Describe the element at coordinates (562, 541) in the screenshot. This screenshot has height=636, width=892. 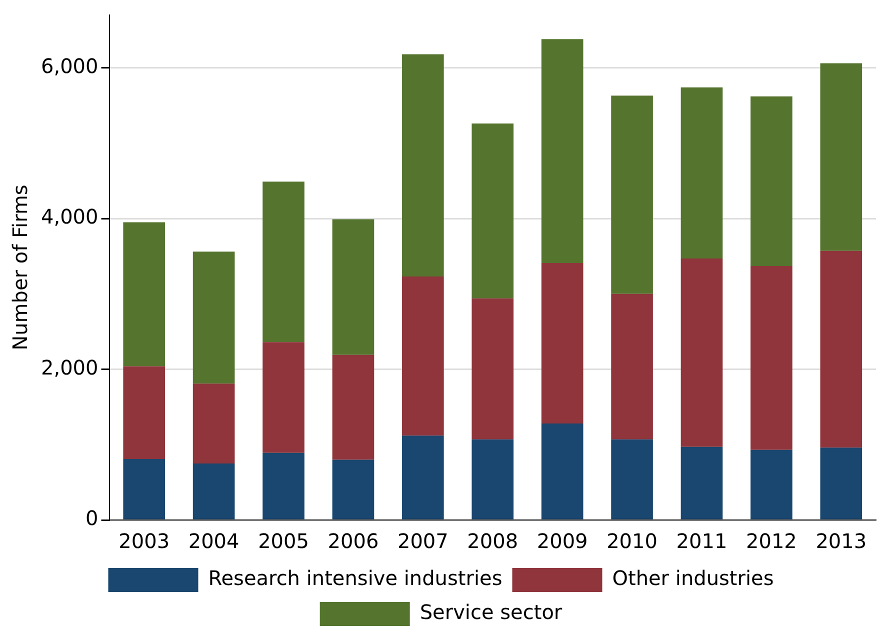
I see `x-tick-label: 2009` at that location.